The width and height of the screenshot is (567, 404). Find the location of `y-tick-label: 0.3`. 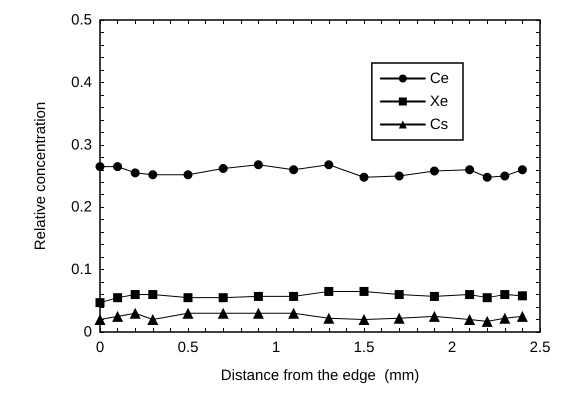

y-tick-label: 0.3 is located at coordinates (81, 145).